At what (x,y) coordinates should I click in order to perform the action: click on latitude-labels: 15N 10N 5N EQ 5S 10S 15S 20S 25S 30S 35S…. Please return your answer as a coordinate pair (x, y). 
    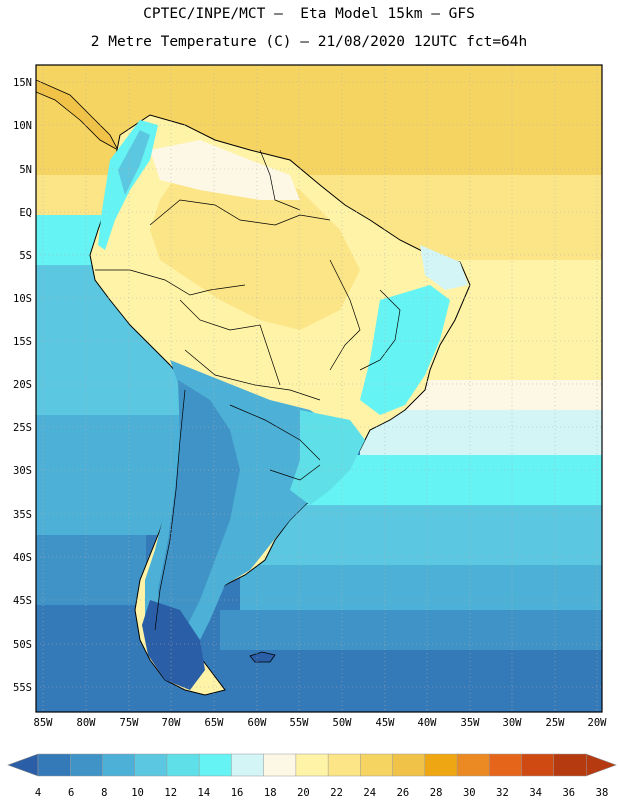
    Looking at the image, I should click on (22, 385).